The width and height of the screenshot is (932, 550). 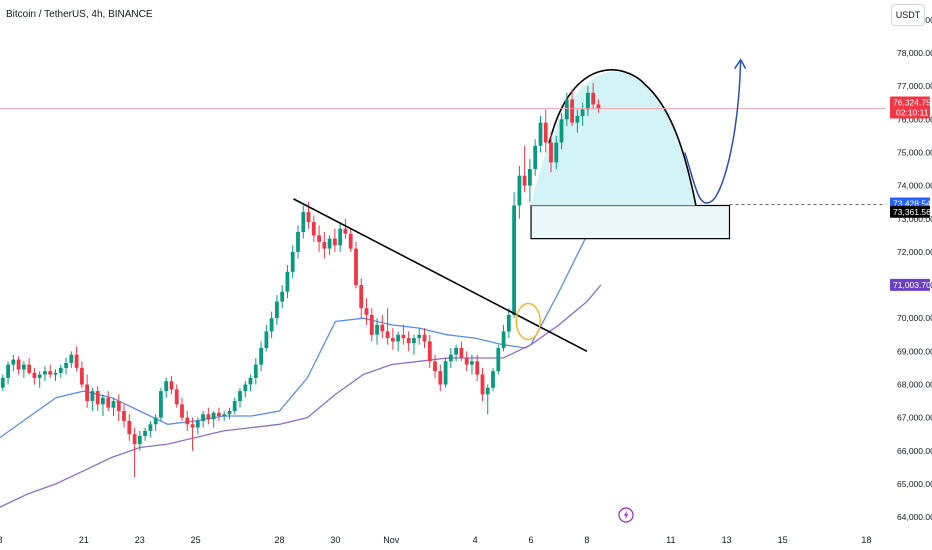 I want to click on x-tick-label: 21, so click(x=84, y=540).